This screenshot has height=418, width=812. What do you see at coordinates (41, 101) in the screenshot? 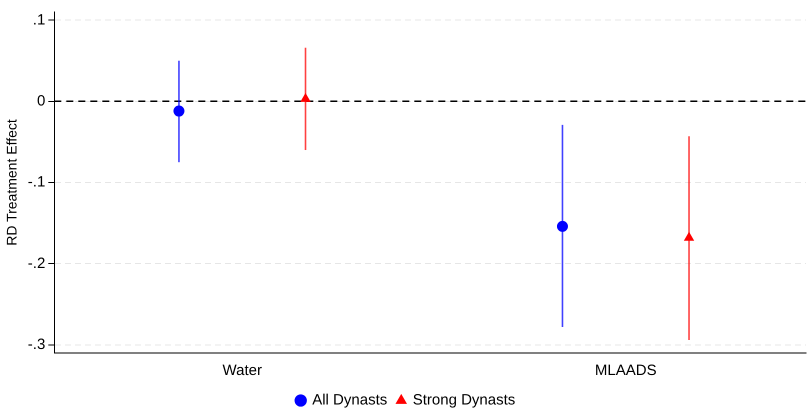
I see `y-tick-label: 0` at bounding box center [41, 101].